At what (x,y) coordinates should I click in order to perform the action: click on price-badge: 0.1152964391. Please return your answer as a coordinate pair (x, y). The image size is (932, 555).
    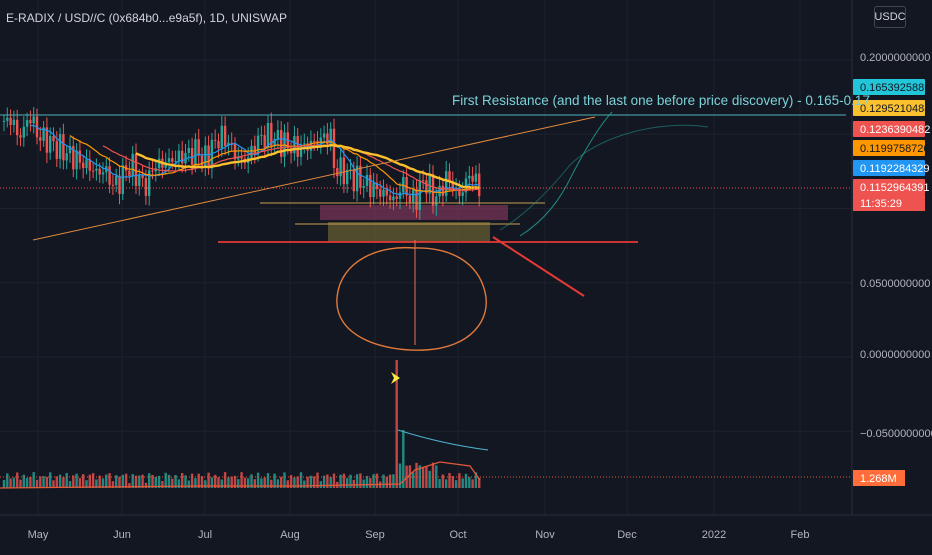
    Looking at the image, I should click on (891, 187).